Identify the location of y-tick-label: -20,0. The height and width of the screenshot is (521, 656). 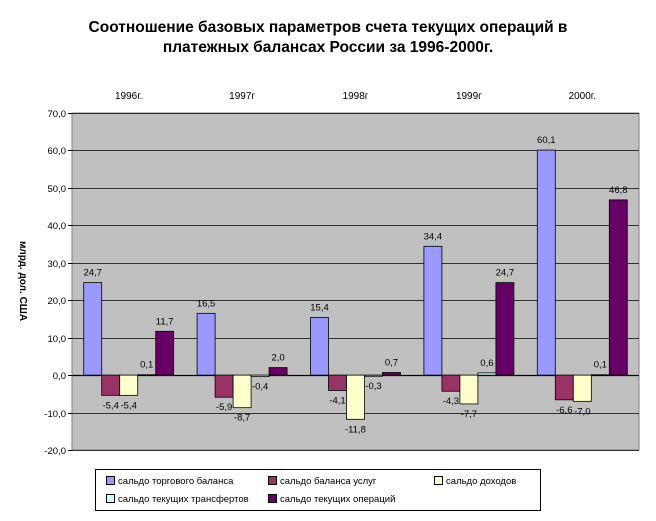
(55, 451).